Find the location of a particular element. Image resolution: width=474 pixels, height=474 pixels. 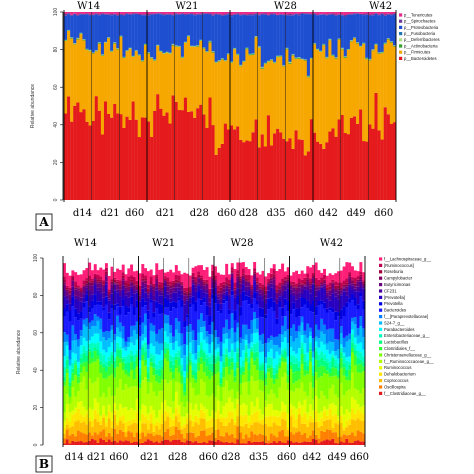

bar-segment-f__Lachnospiraceae_g__ is located at coordinates (341, 276).